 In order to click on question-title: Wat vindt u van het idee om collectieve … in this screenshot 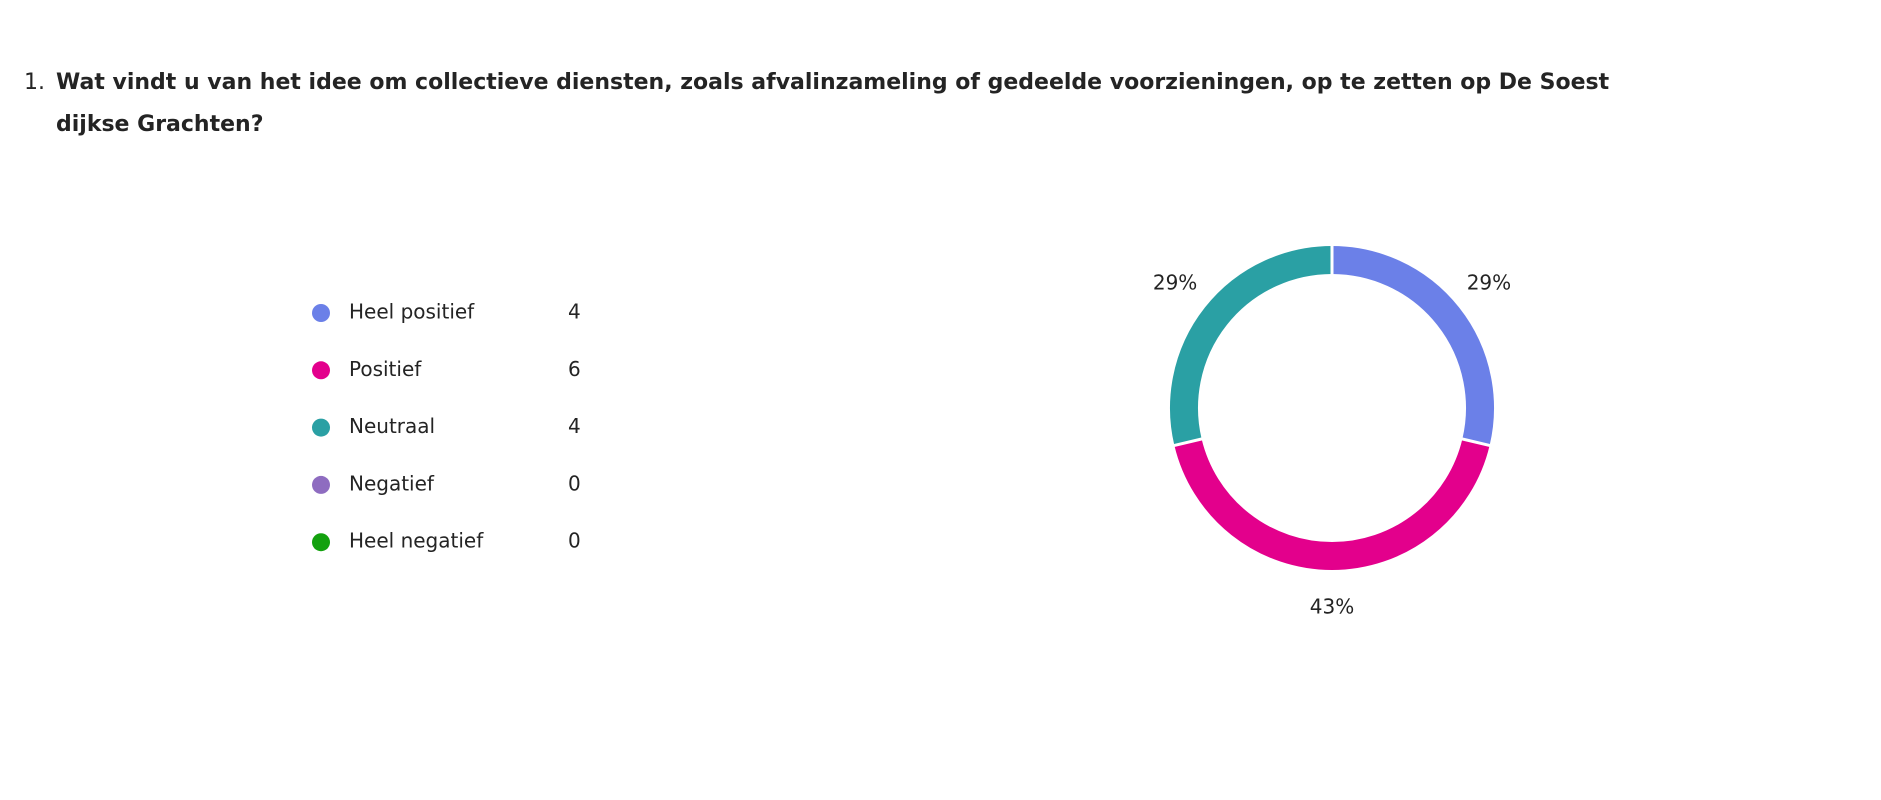, I will do `click(833, 103)`.